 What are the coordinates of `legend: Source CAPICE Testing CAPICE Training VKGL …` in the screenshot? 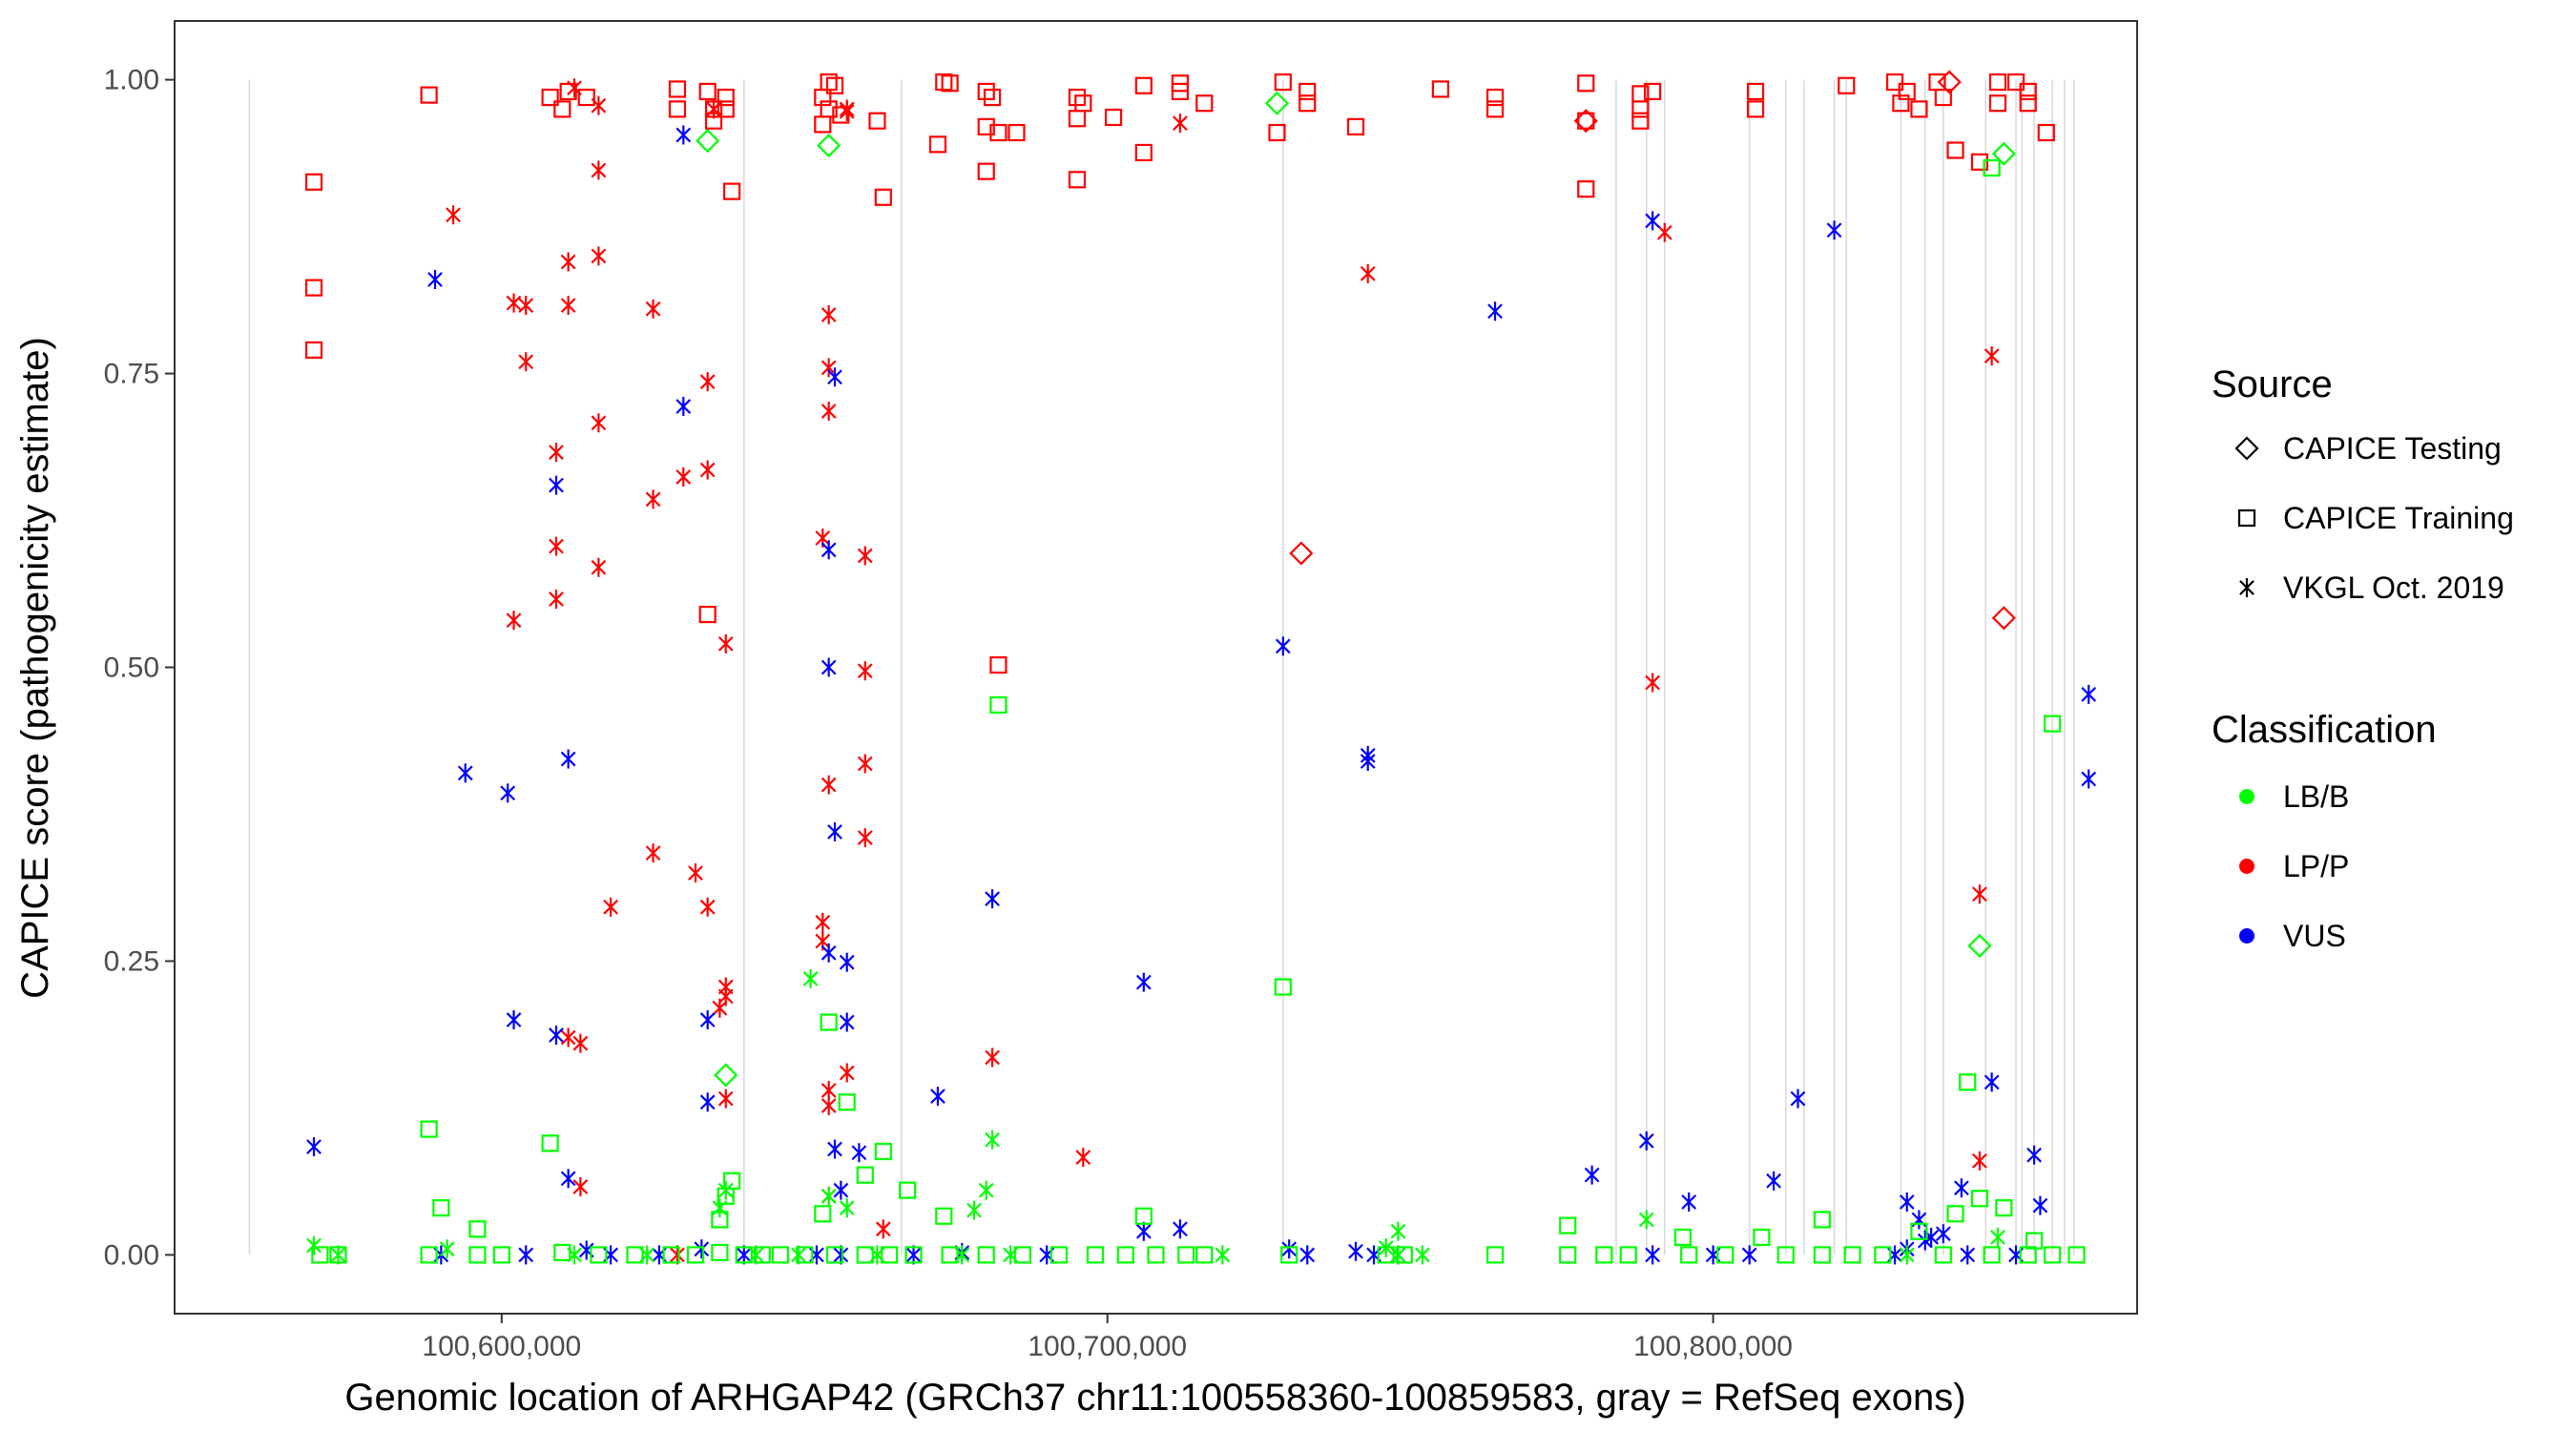 It's located at (2363, 658).